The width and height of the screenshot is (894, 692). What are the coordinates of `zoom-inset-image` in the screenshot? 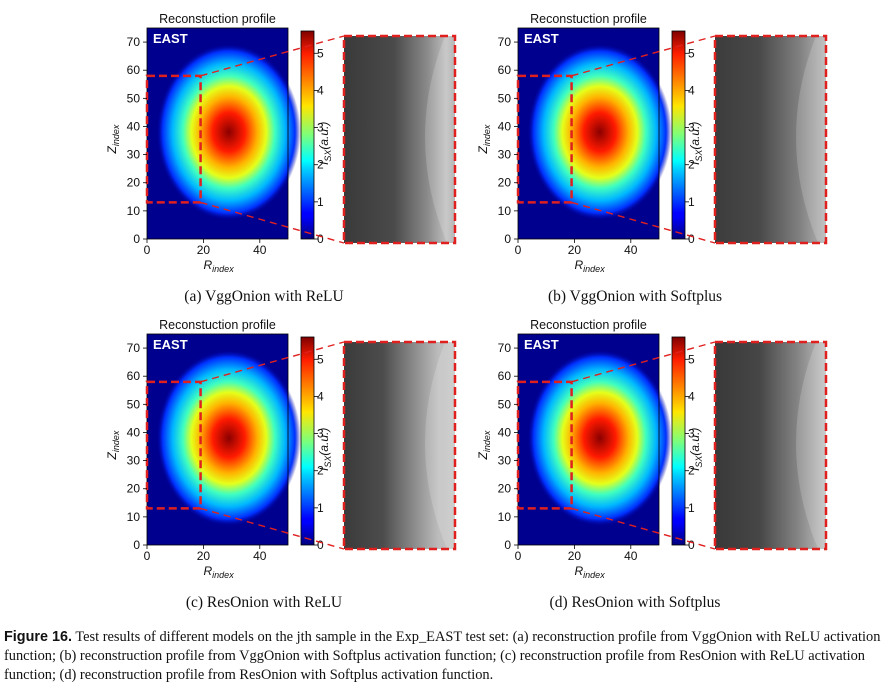 It's located at (770, 139).